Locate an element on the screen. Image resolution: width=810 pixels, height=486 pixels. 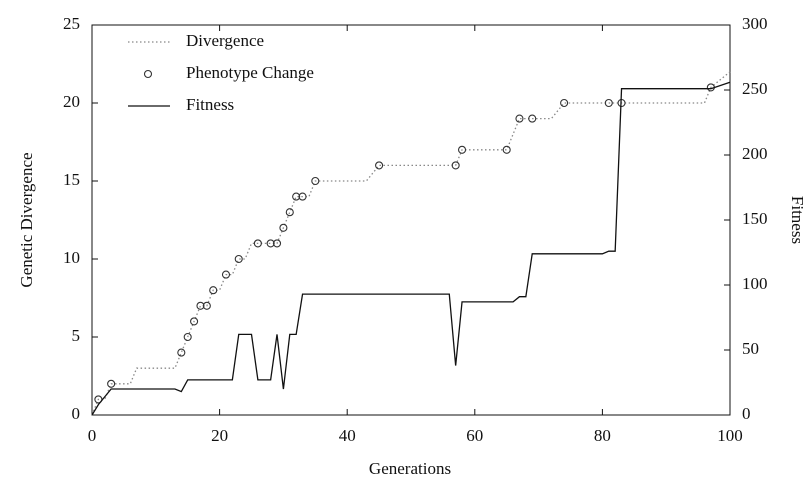
x-tick-label: 60 is located at coordinates (474, 435).